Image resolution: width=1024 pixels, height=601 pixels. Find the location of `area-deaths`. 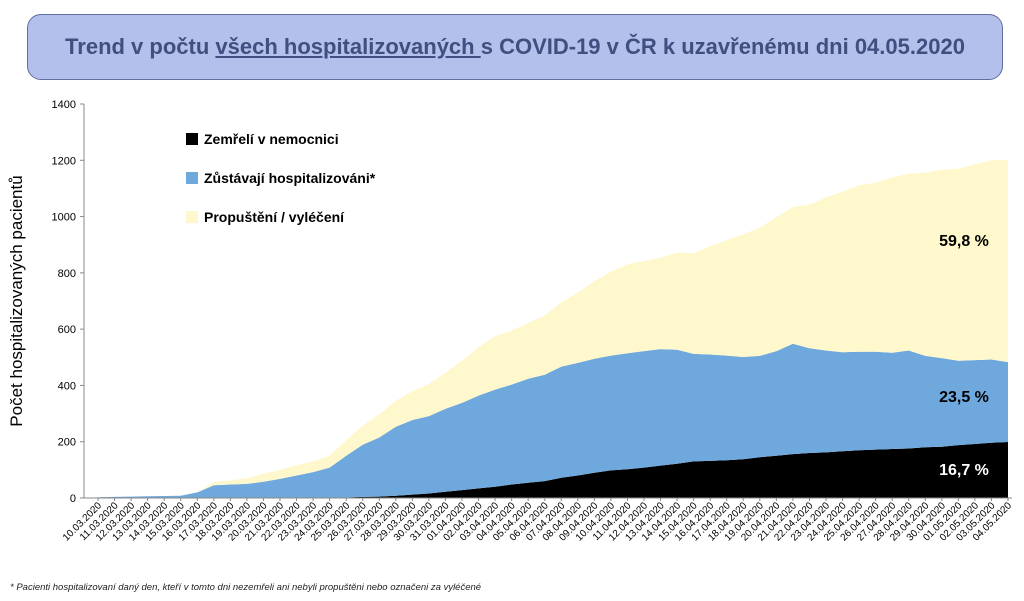

area-deaths is located at coordinates (553, 470).